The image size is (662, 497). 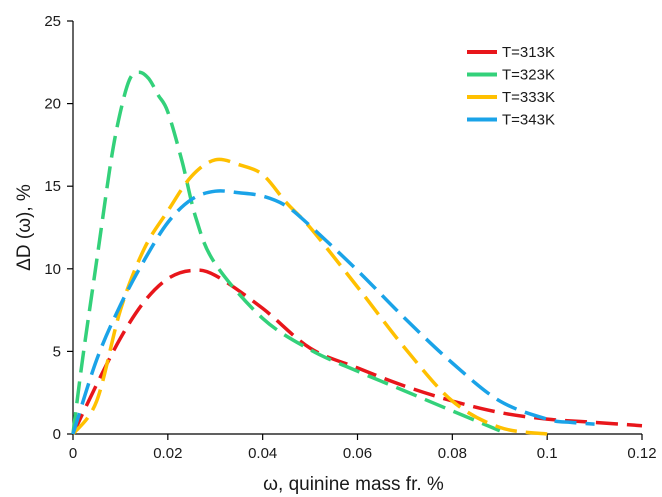 I want to click on legend-label: T=333K, so click(x=528, y=97).